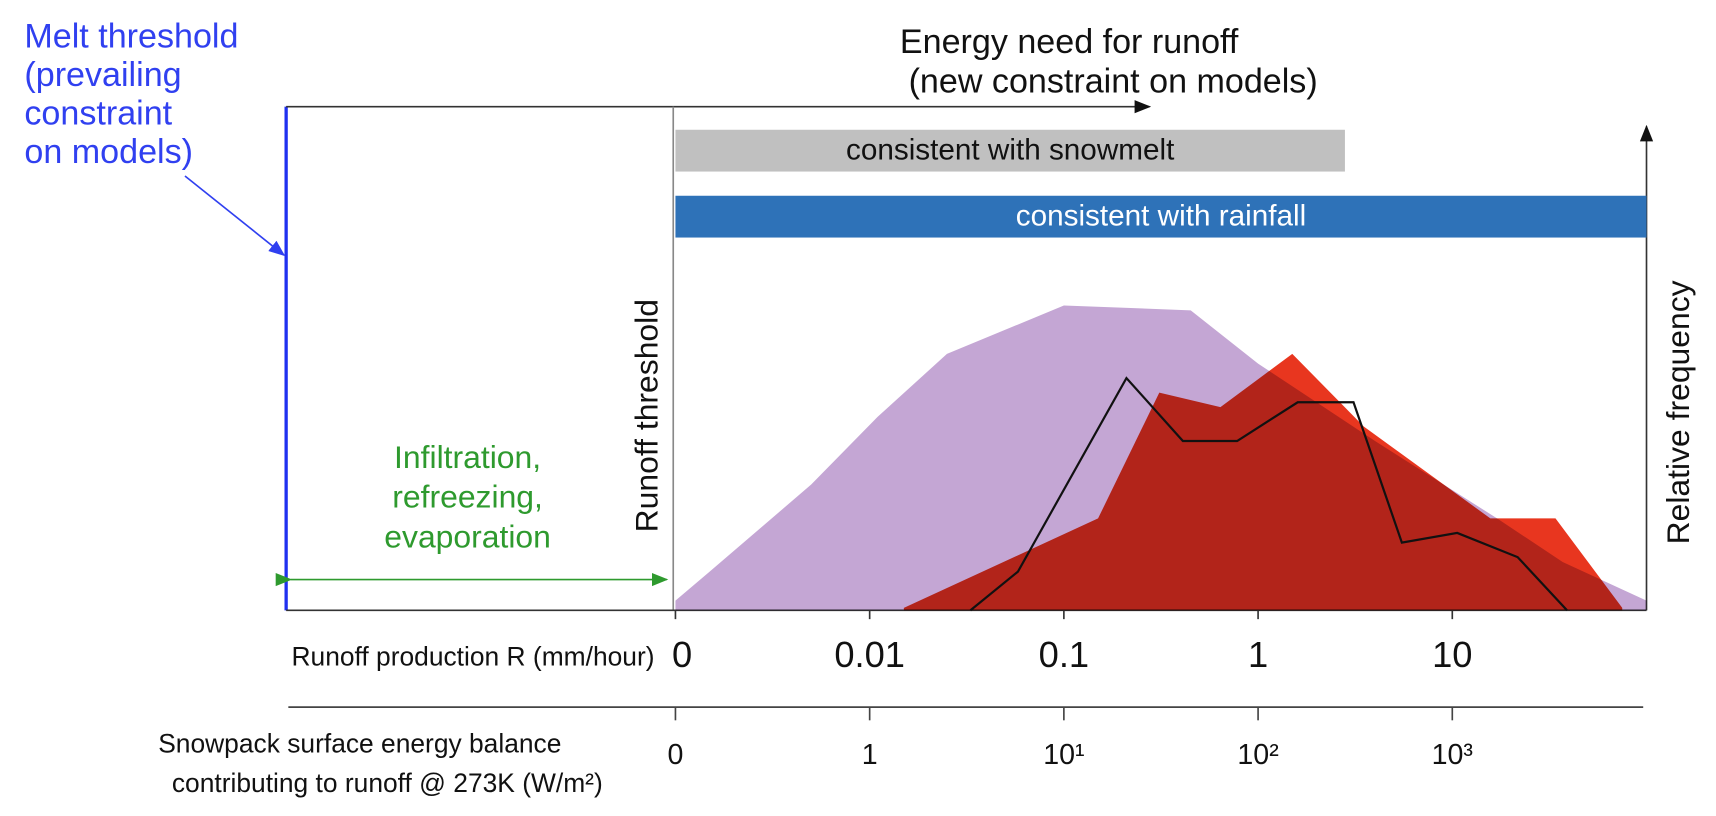 The image size is (1716, 816). What do you see at coordinates (1678, 412) in the screenshot?
I see `y-axis-label: Relative frequency` at bounding box center [1678, 412].